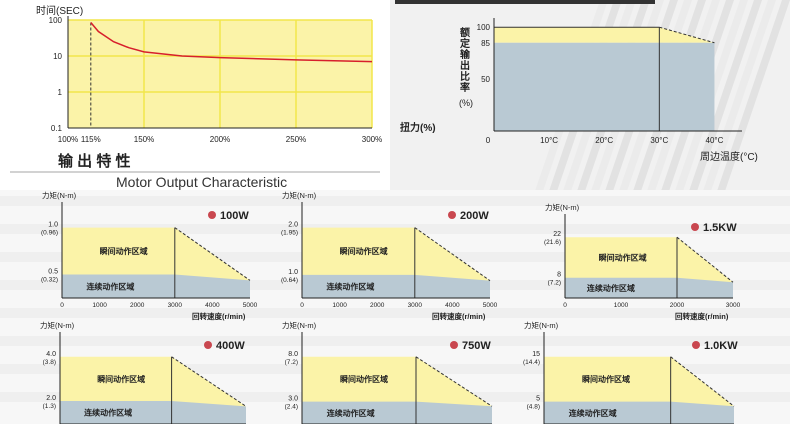 Image resolution: width=790 pixels, height=424 pixels. I want to click on y-tick-label: 100, so click(56, 20).